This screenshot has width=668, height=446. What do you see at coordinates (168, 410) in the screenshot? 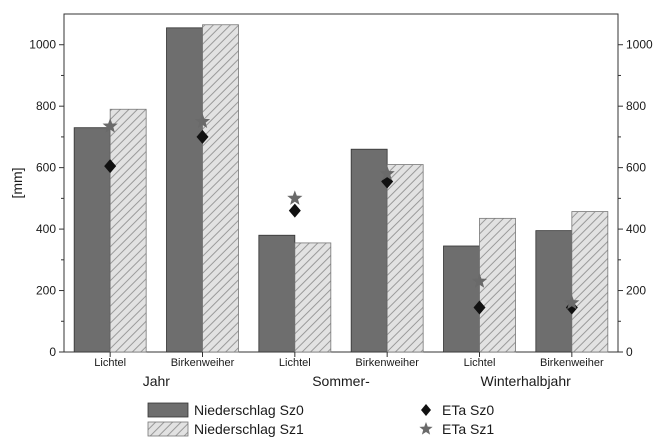
I see `legend-swatch-sz0` at bounding box center [168, 410].